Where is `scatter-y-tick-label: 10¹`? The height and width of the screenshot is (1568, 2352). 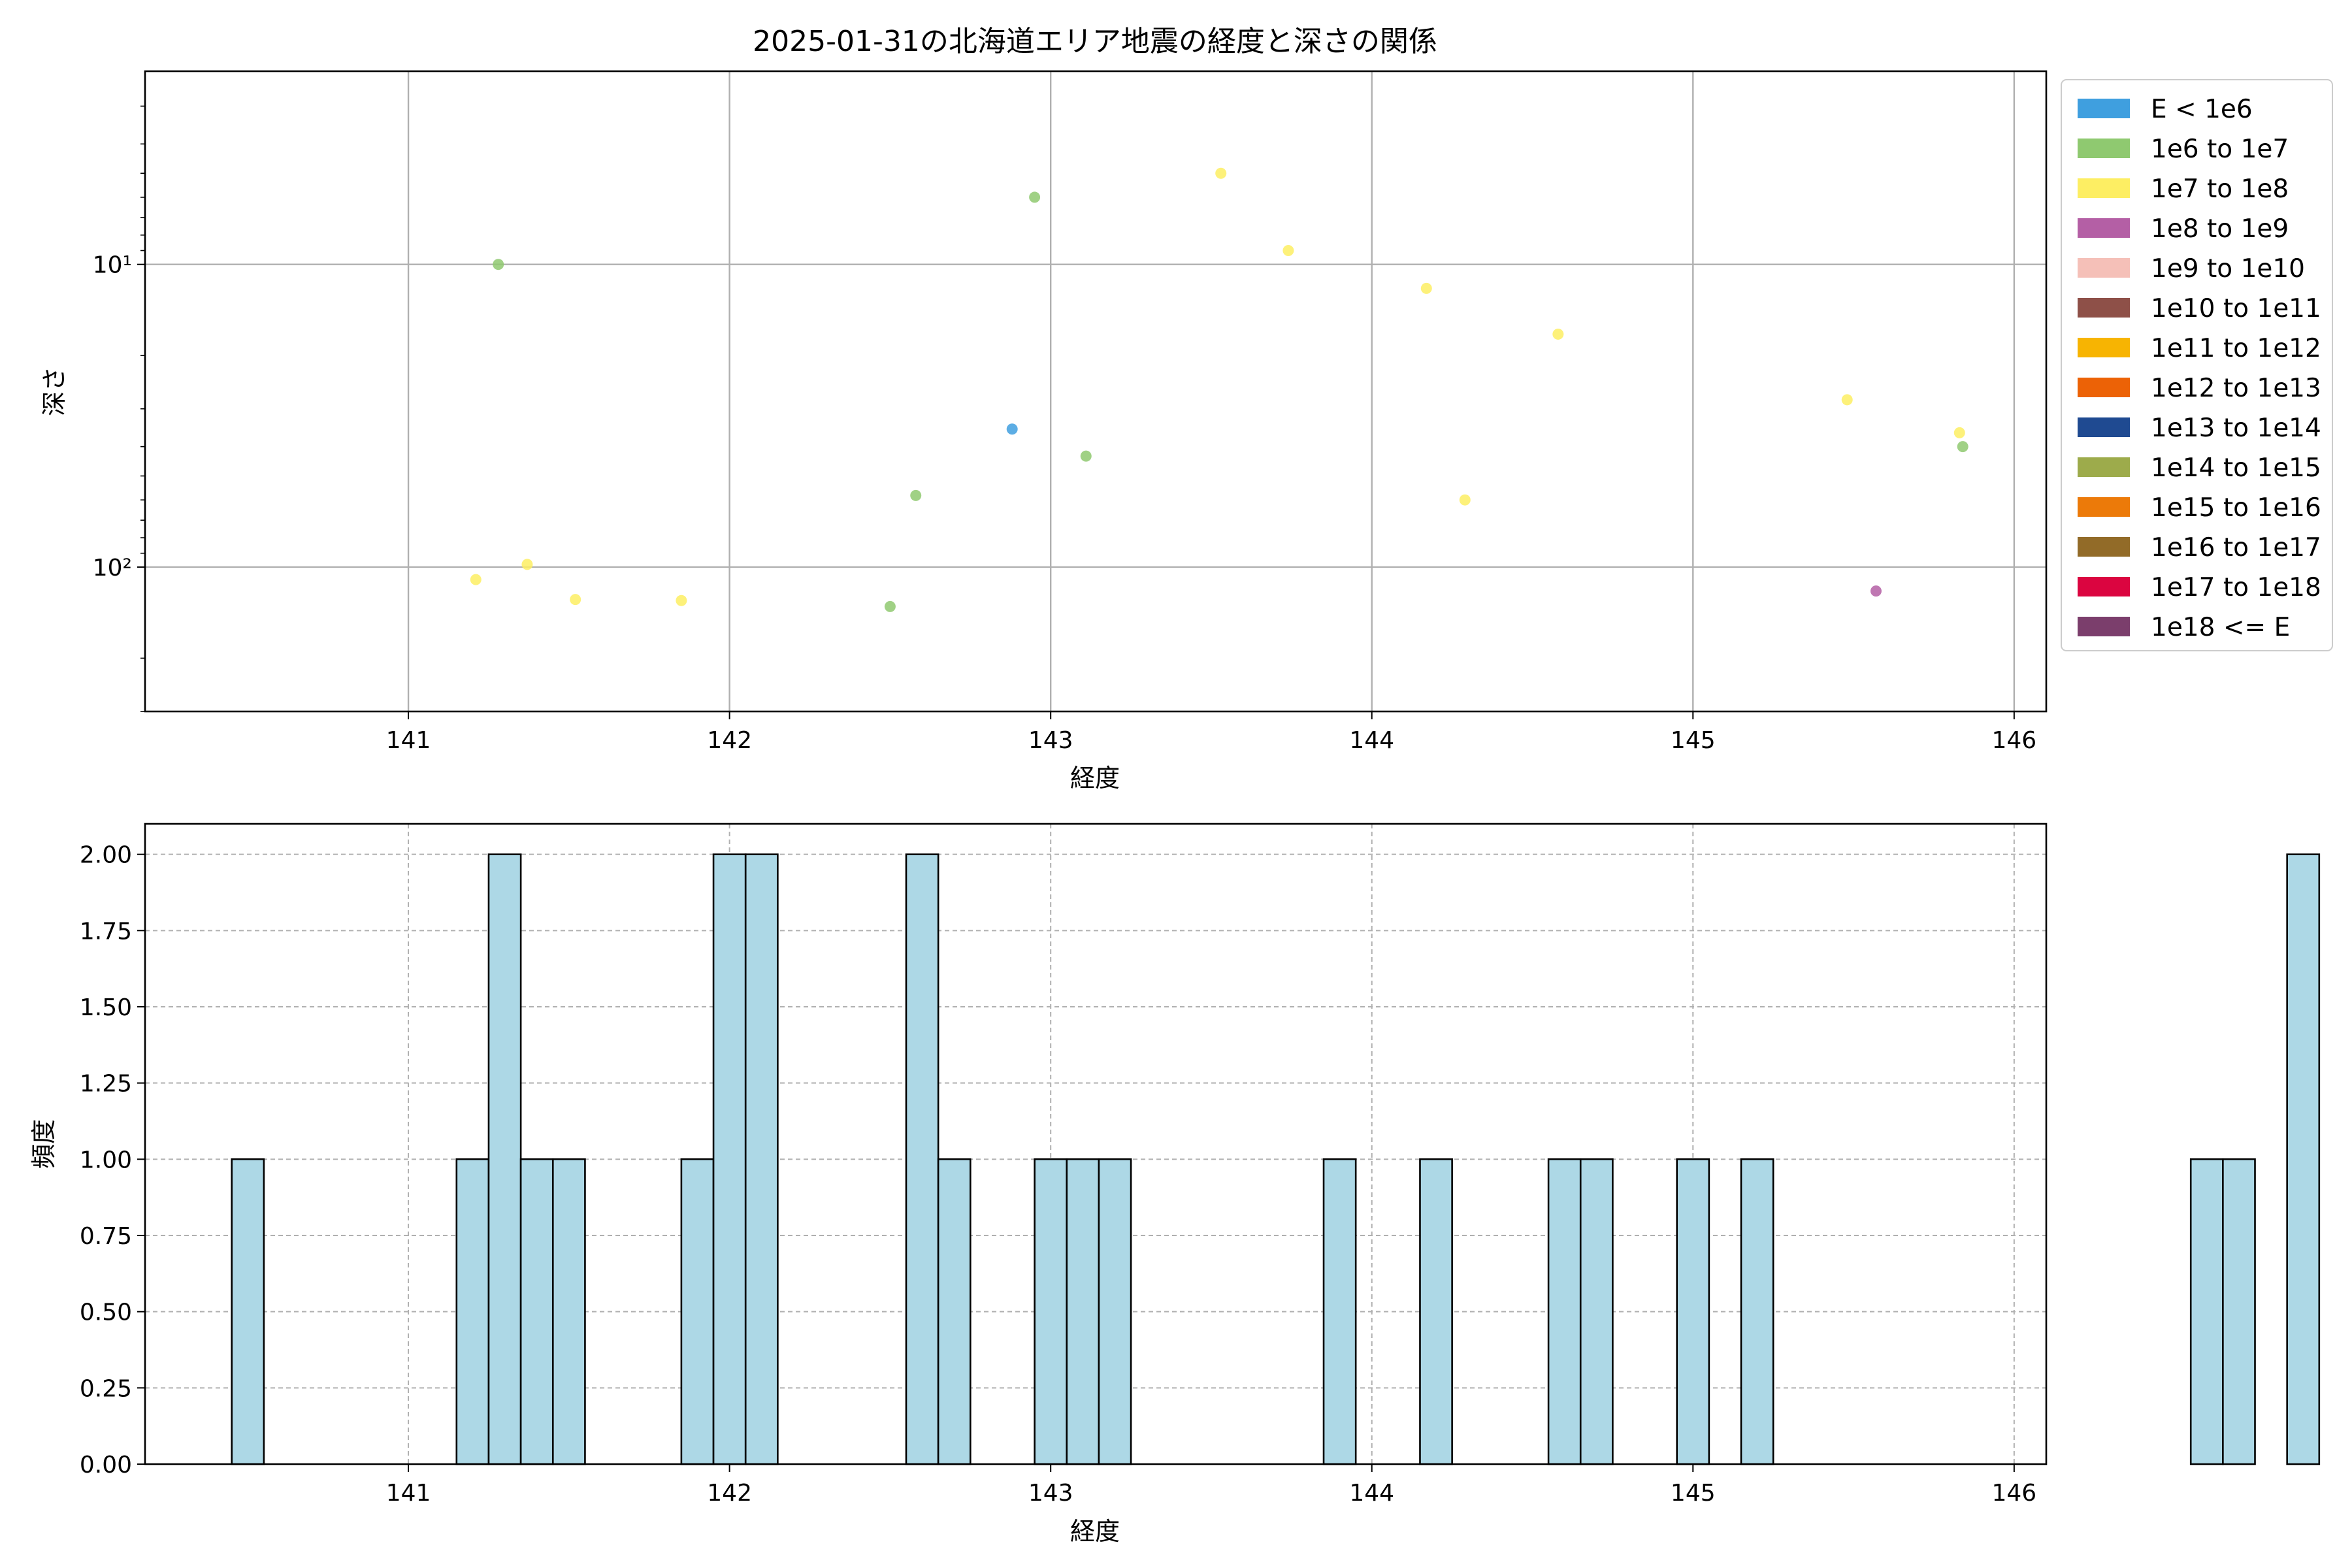
scatter-y-tick-label: 10¹ is located at coordinates (112, 265).